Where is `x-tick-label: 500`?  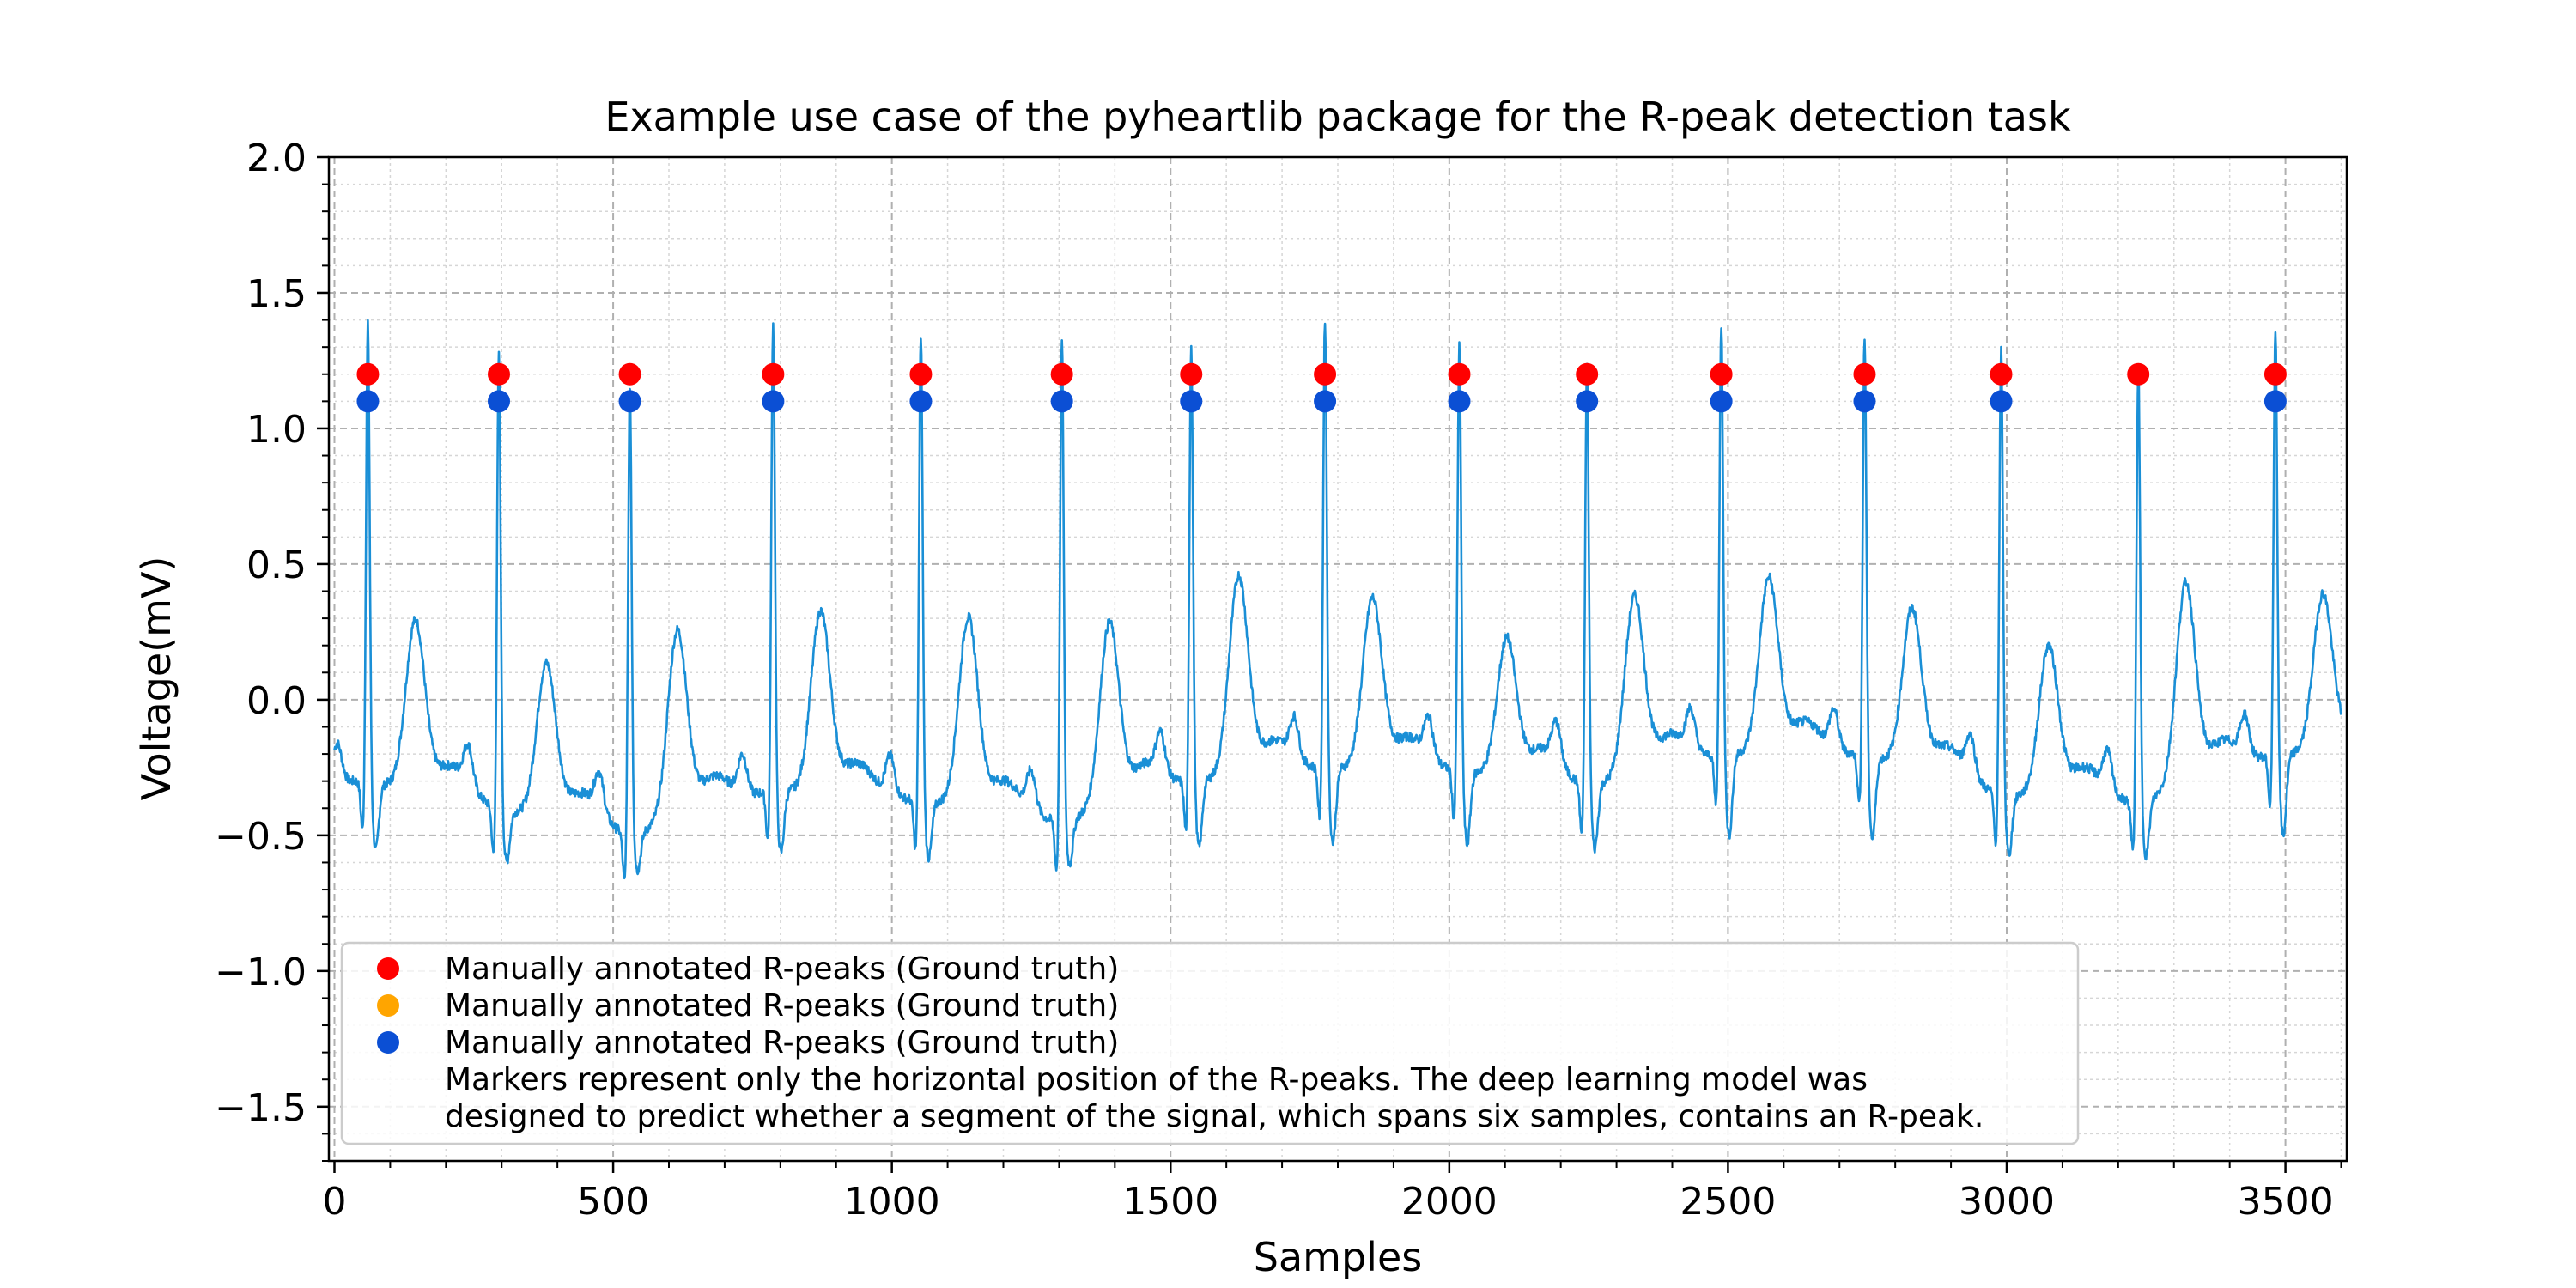
x-tick-label: 500 is located at coordinates (613, 1202).